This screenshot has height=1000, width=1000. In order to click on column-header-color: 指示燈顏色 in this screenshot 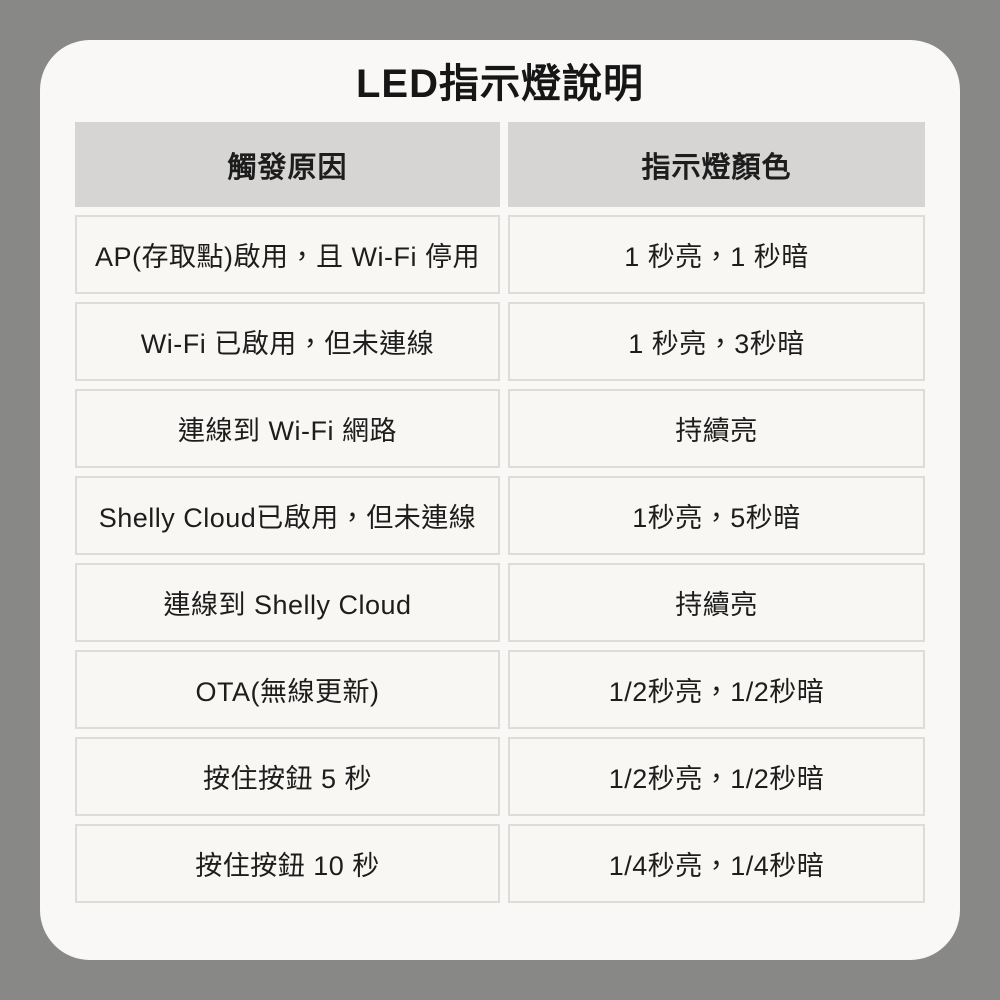, I will do `click(716, 164)`.